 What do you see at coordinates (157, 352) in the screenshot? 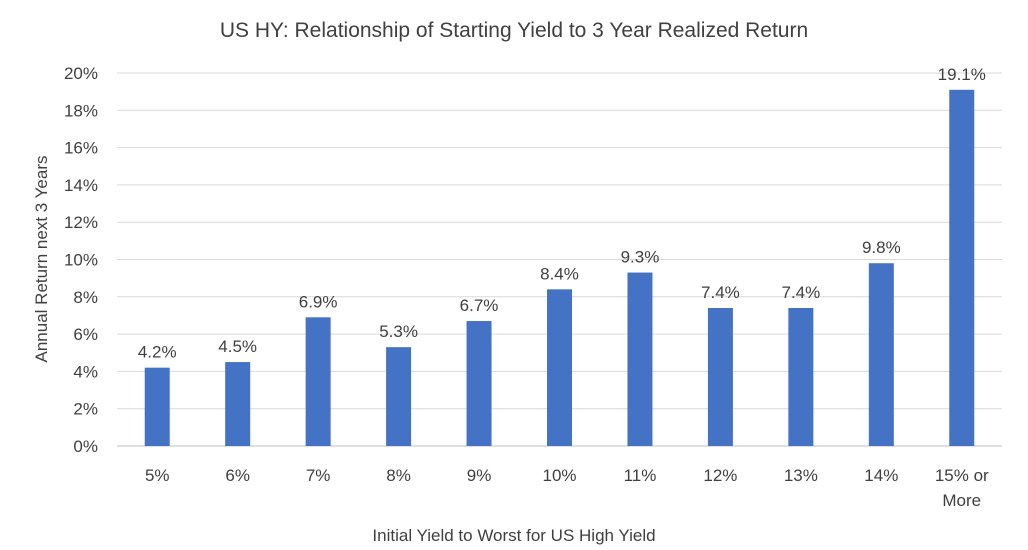
I see `data-label: 4.2%` at bounding box center [157, 352].